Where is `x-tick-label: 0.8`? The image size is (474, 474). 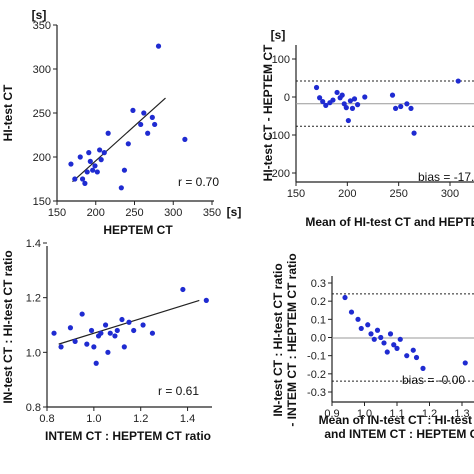
x-tick-label: 0.8 is located at coordinates (46, 419).